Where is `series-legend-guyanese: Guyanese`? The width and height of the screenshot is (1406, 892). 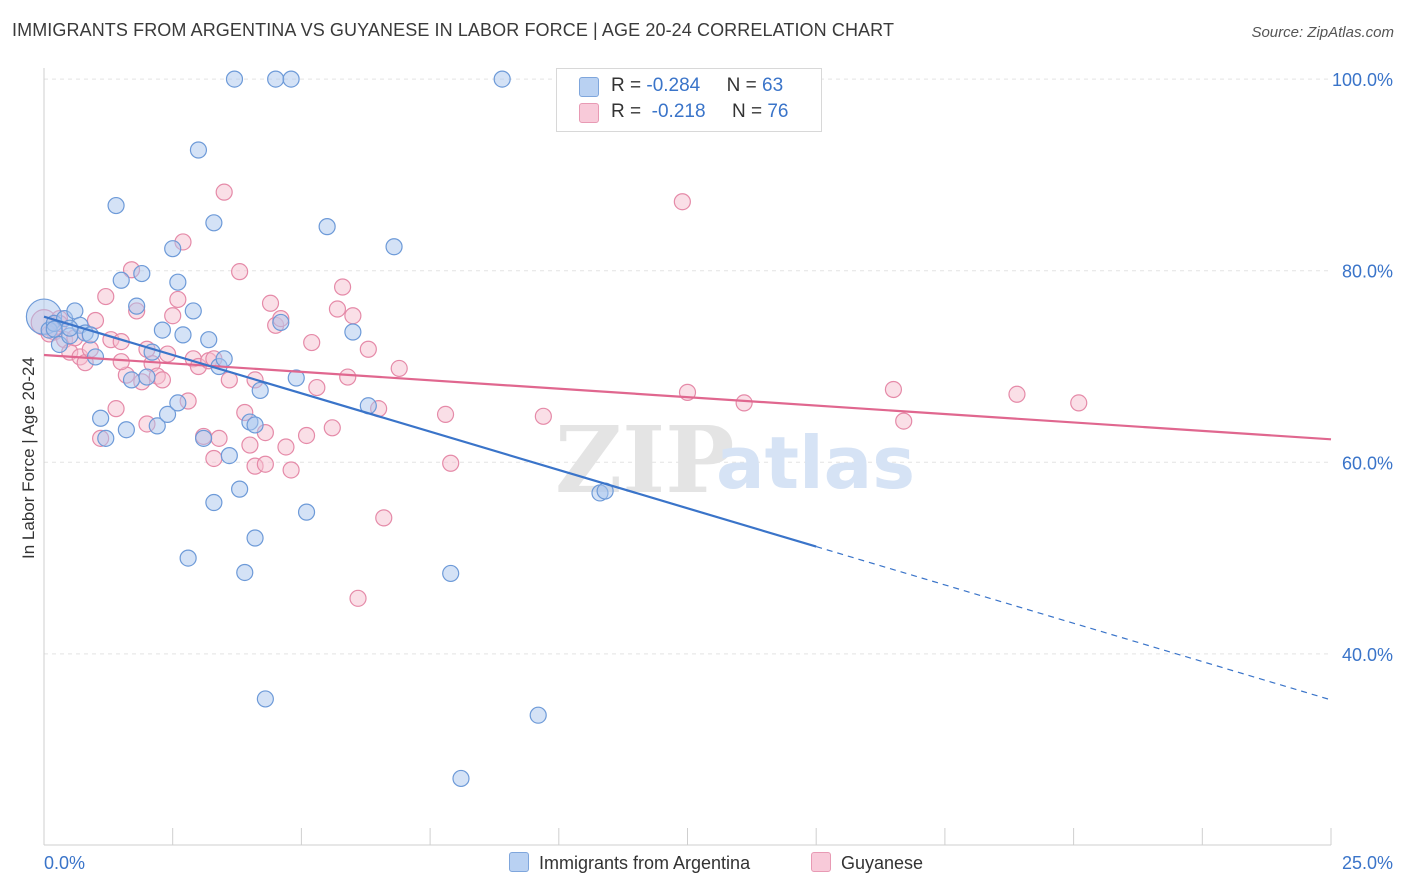 series-legend-guyanese: Guyanese is located at coordinates (867, 863).